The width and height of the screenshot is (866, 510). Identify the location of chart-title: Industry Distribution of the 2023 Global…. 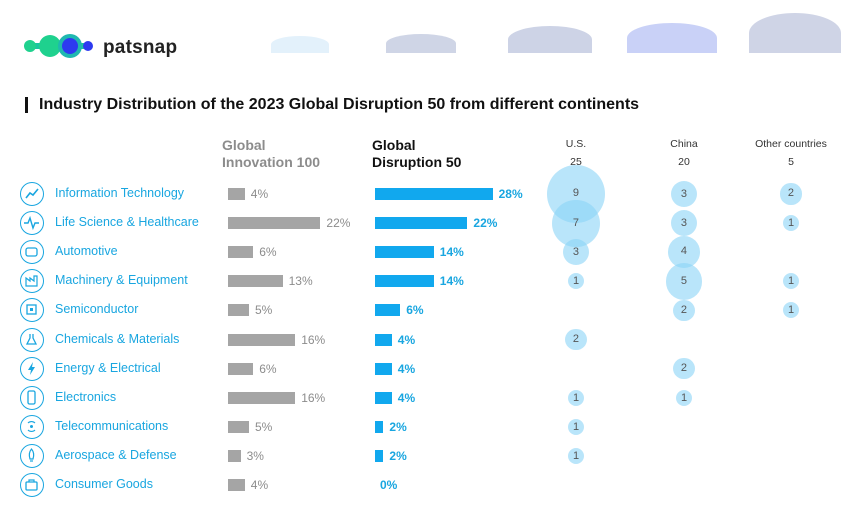
(339, 105).